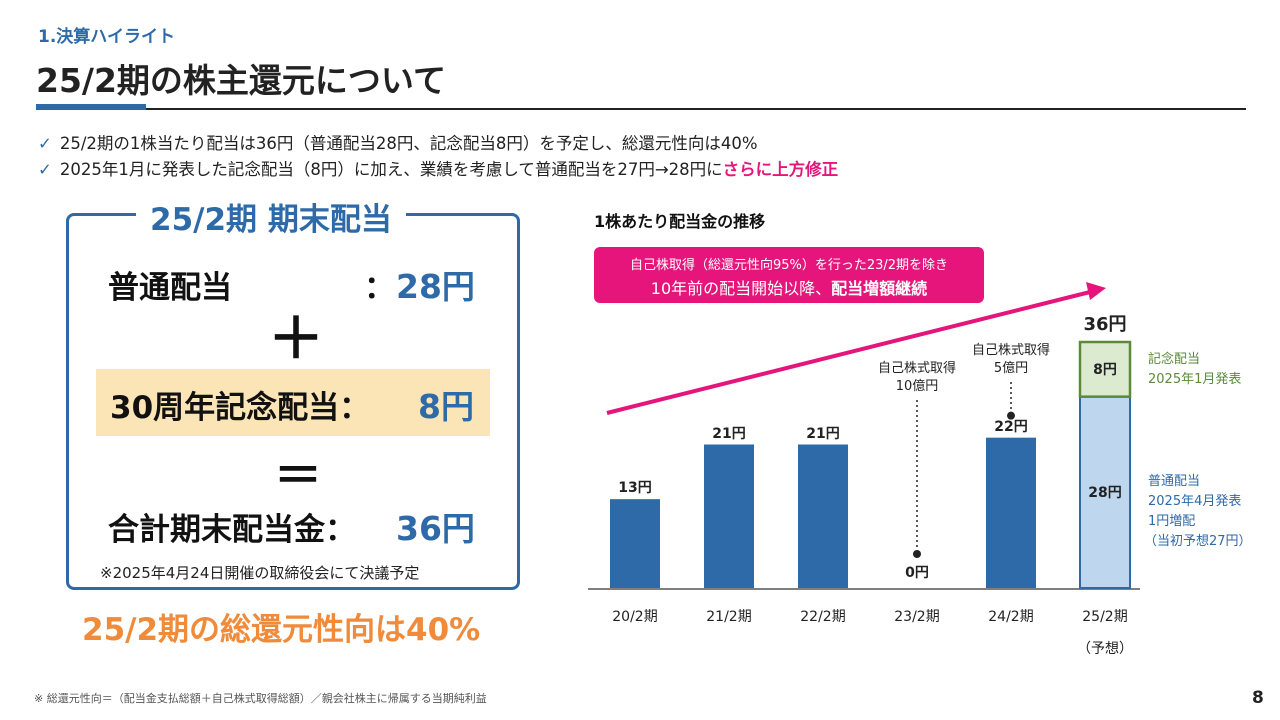  I want to click on callout-line2-bold: 配当増額継続, so click(879, 288).